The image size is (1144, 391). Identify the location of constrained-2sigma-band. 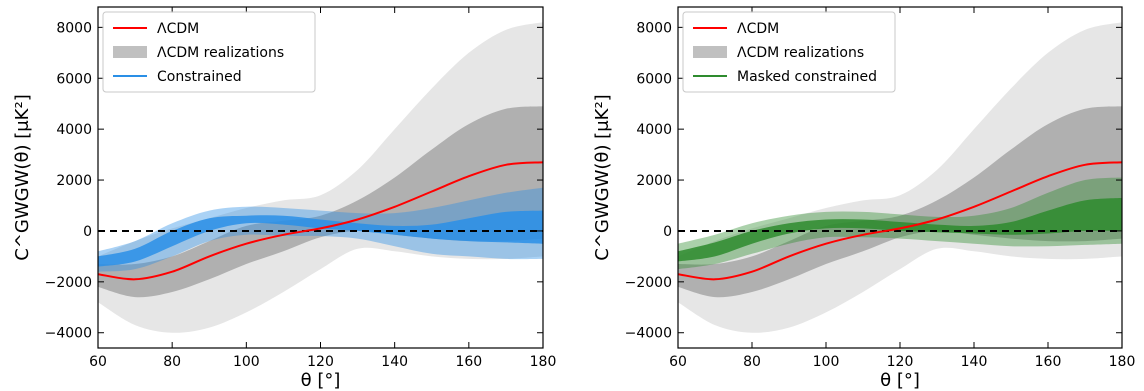
(320, 229).